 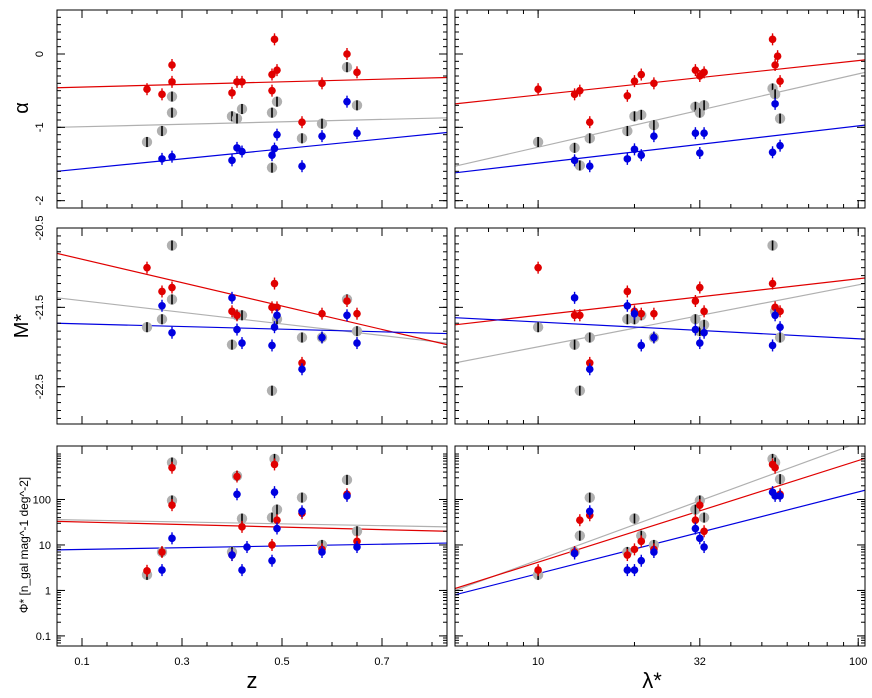 I want to click on x-ticks: 10 32 100, so click(x=666, y=557).